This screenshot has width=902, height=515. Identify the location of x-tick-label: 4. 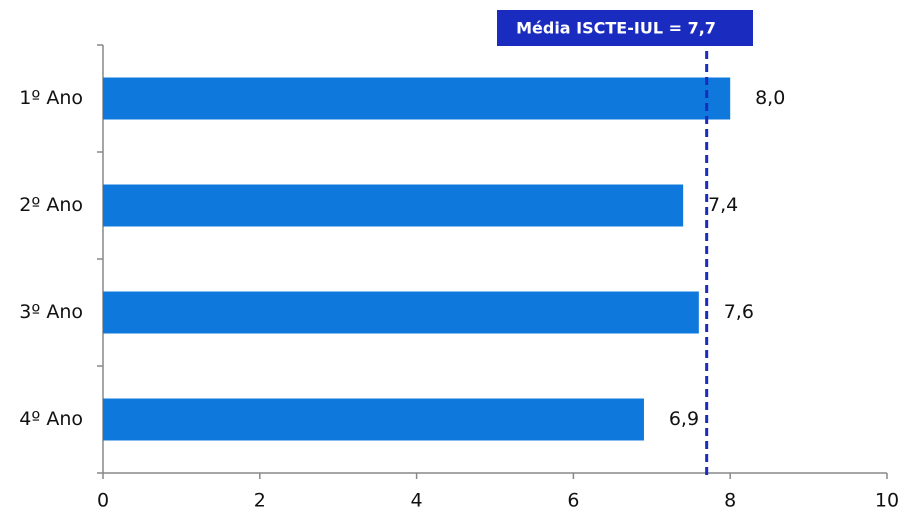
(417, 501).